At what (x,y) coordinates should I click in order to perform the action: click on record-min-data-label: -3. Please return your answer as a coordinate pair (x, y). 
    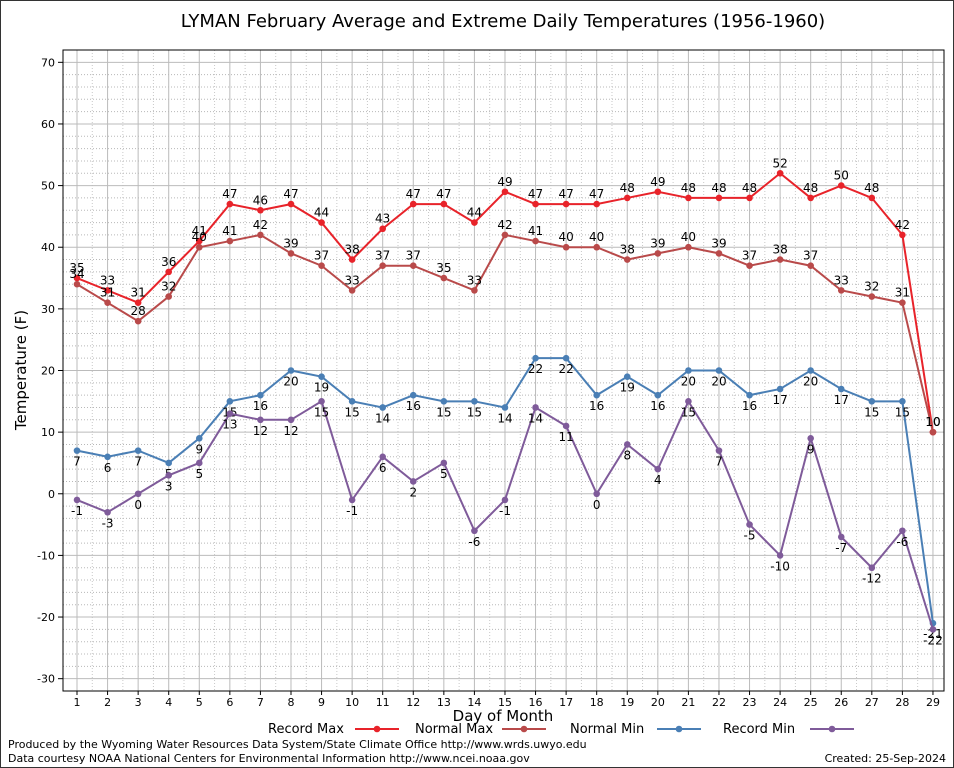
    Looking at the image, I should click on (108, 523).